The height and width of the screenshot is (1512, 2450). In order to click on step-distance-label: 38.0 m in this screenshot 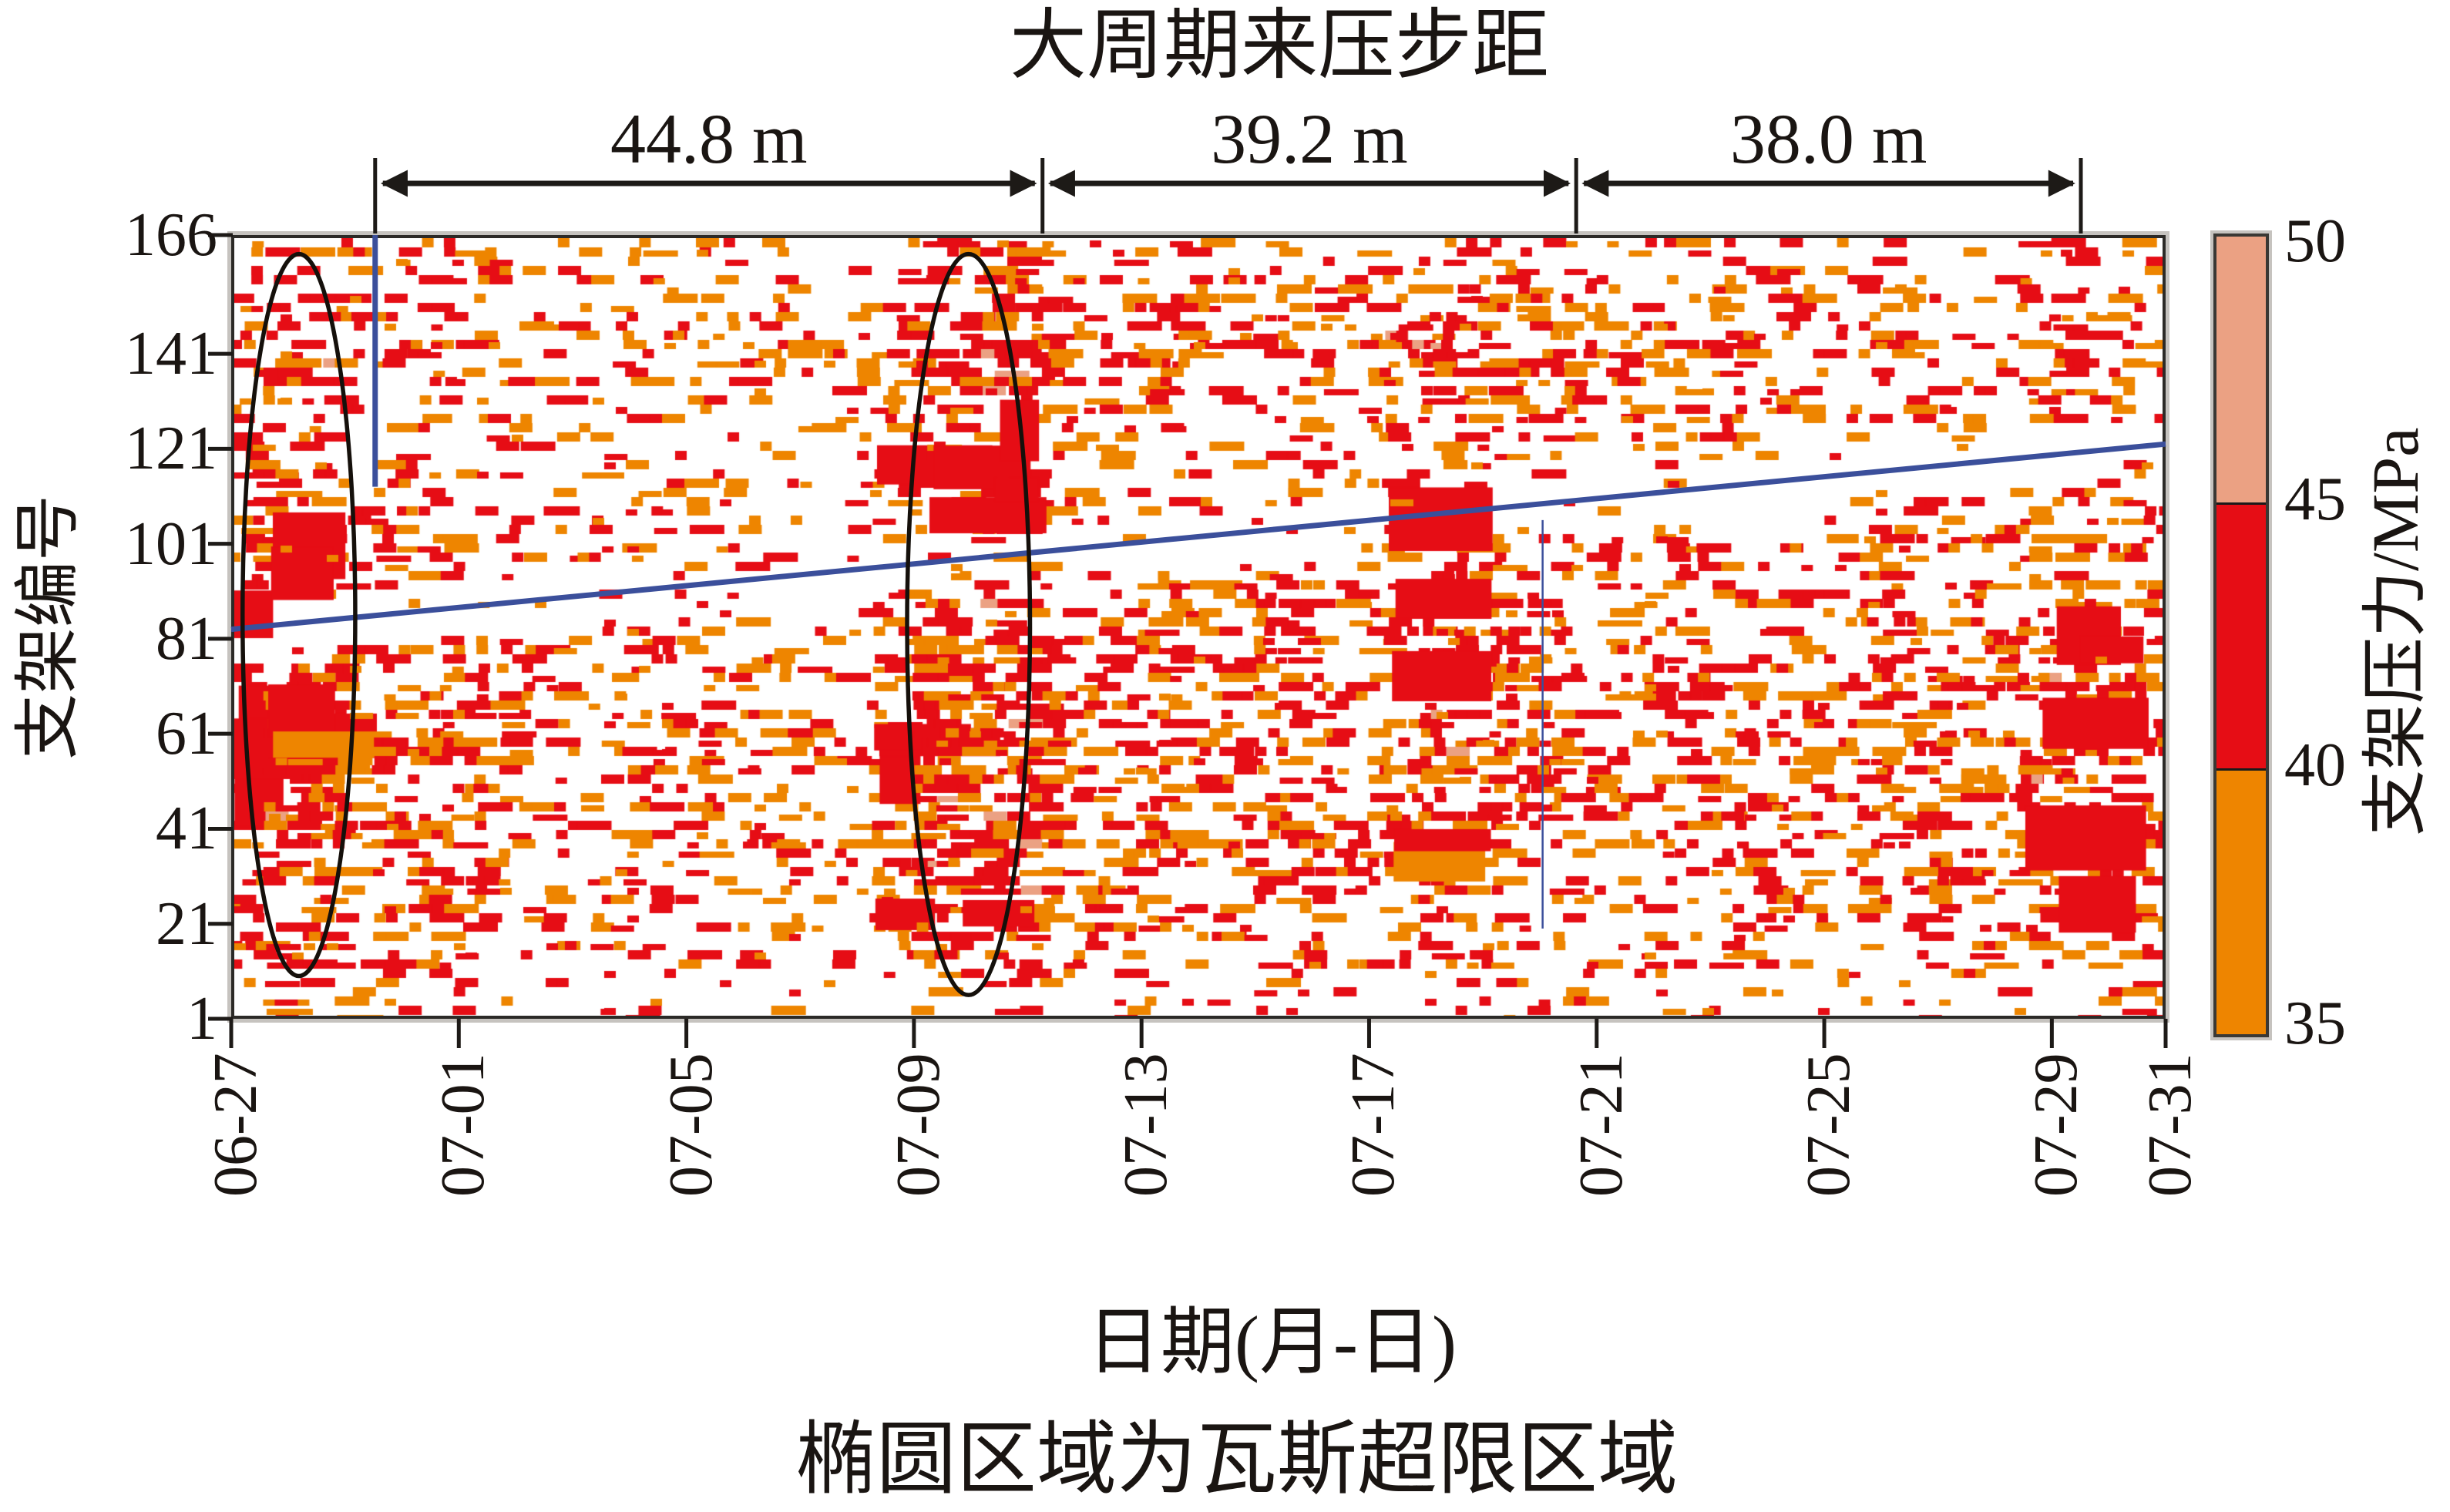, I will do `click(1828, 138)`.